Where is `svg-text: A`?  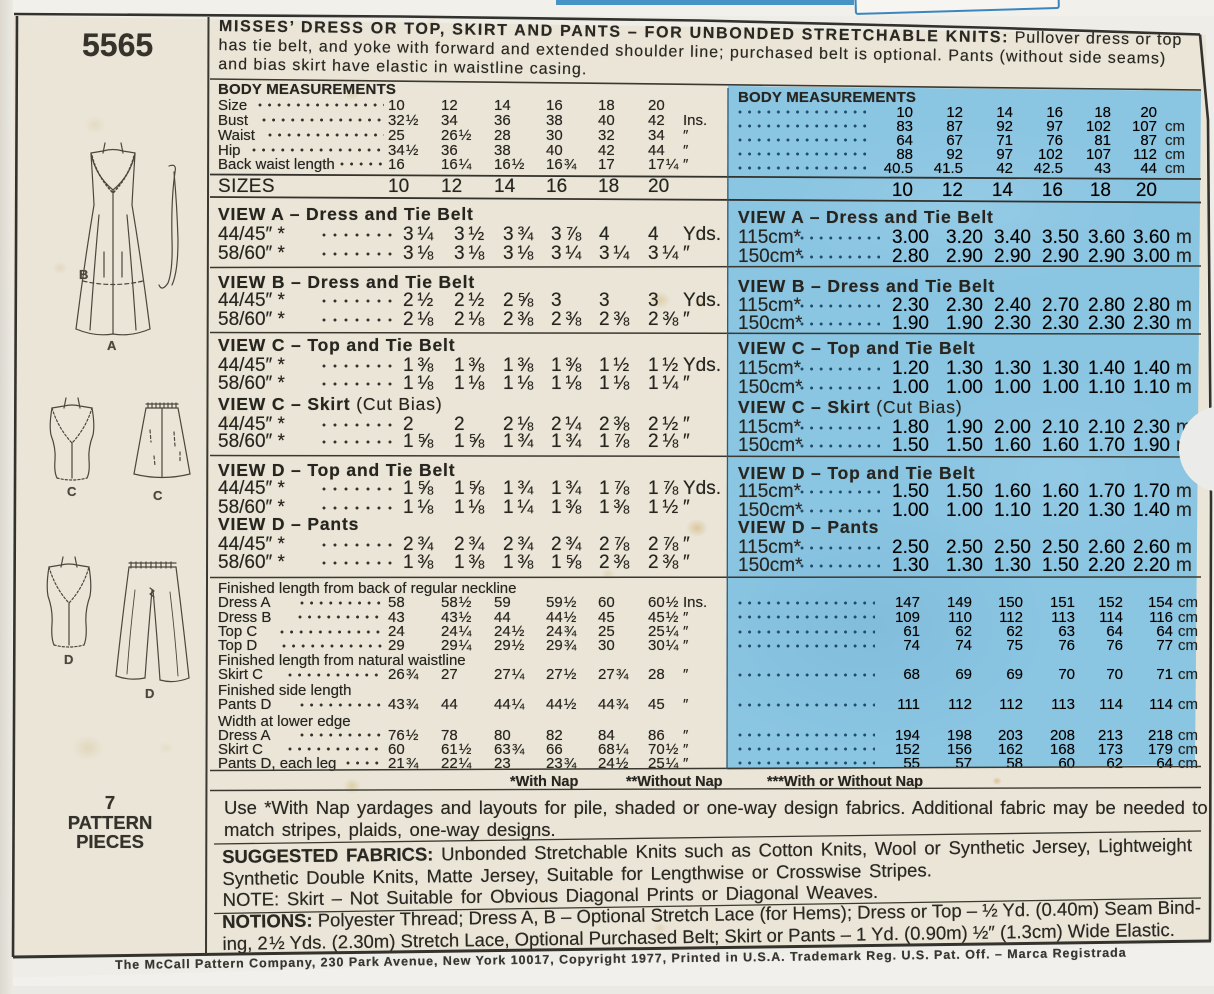 svg-text: A is located at coordinates (112, 345).